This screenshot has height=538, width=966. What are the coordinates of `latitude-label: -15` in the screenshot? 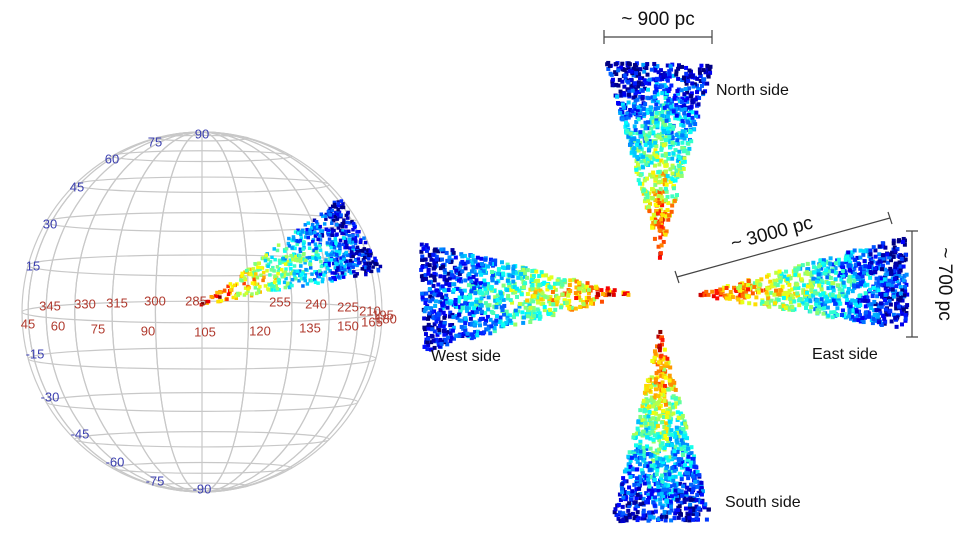 It's located at (35, 353).